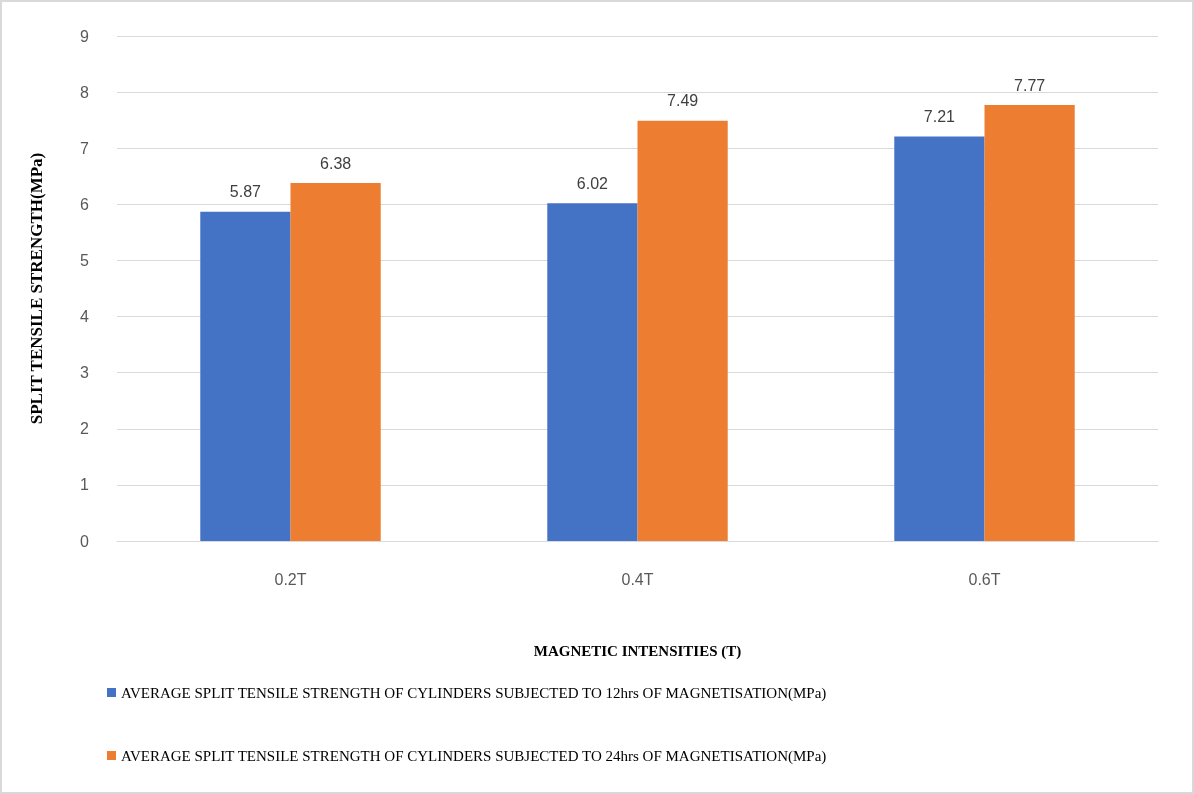 The image size is (1194, 794). I want to click on y-tick-label: 0, so click(85, 541).